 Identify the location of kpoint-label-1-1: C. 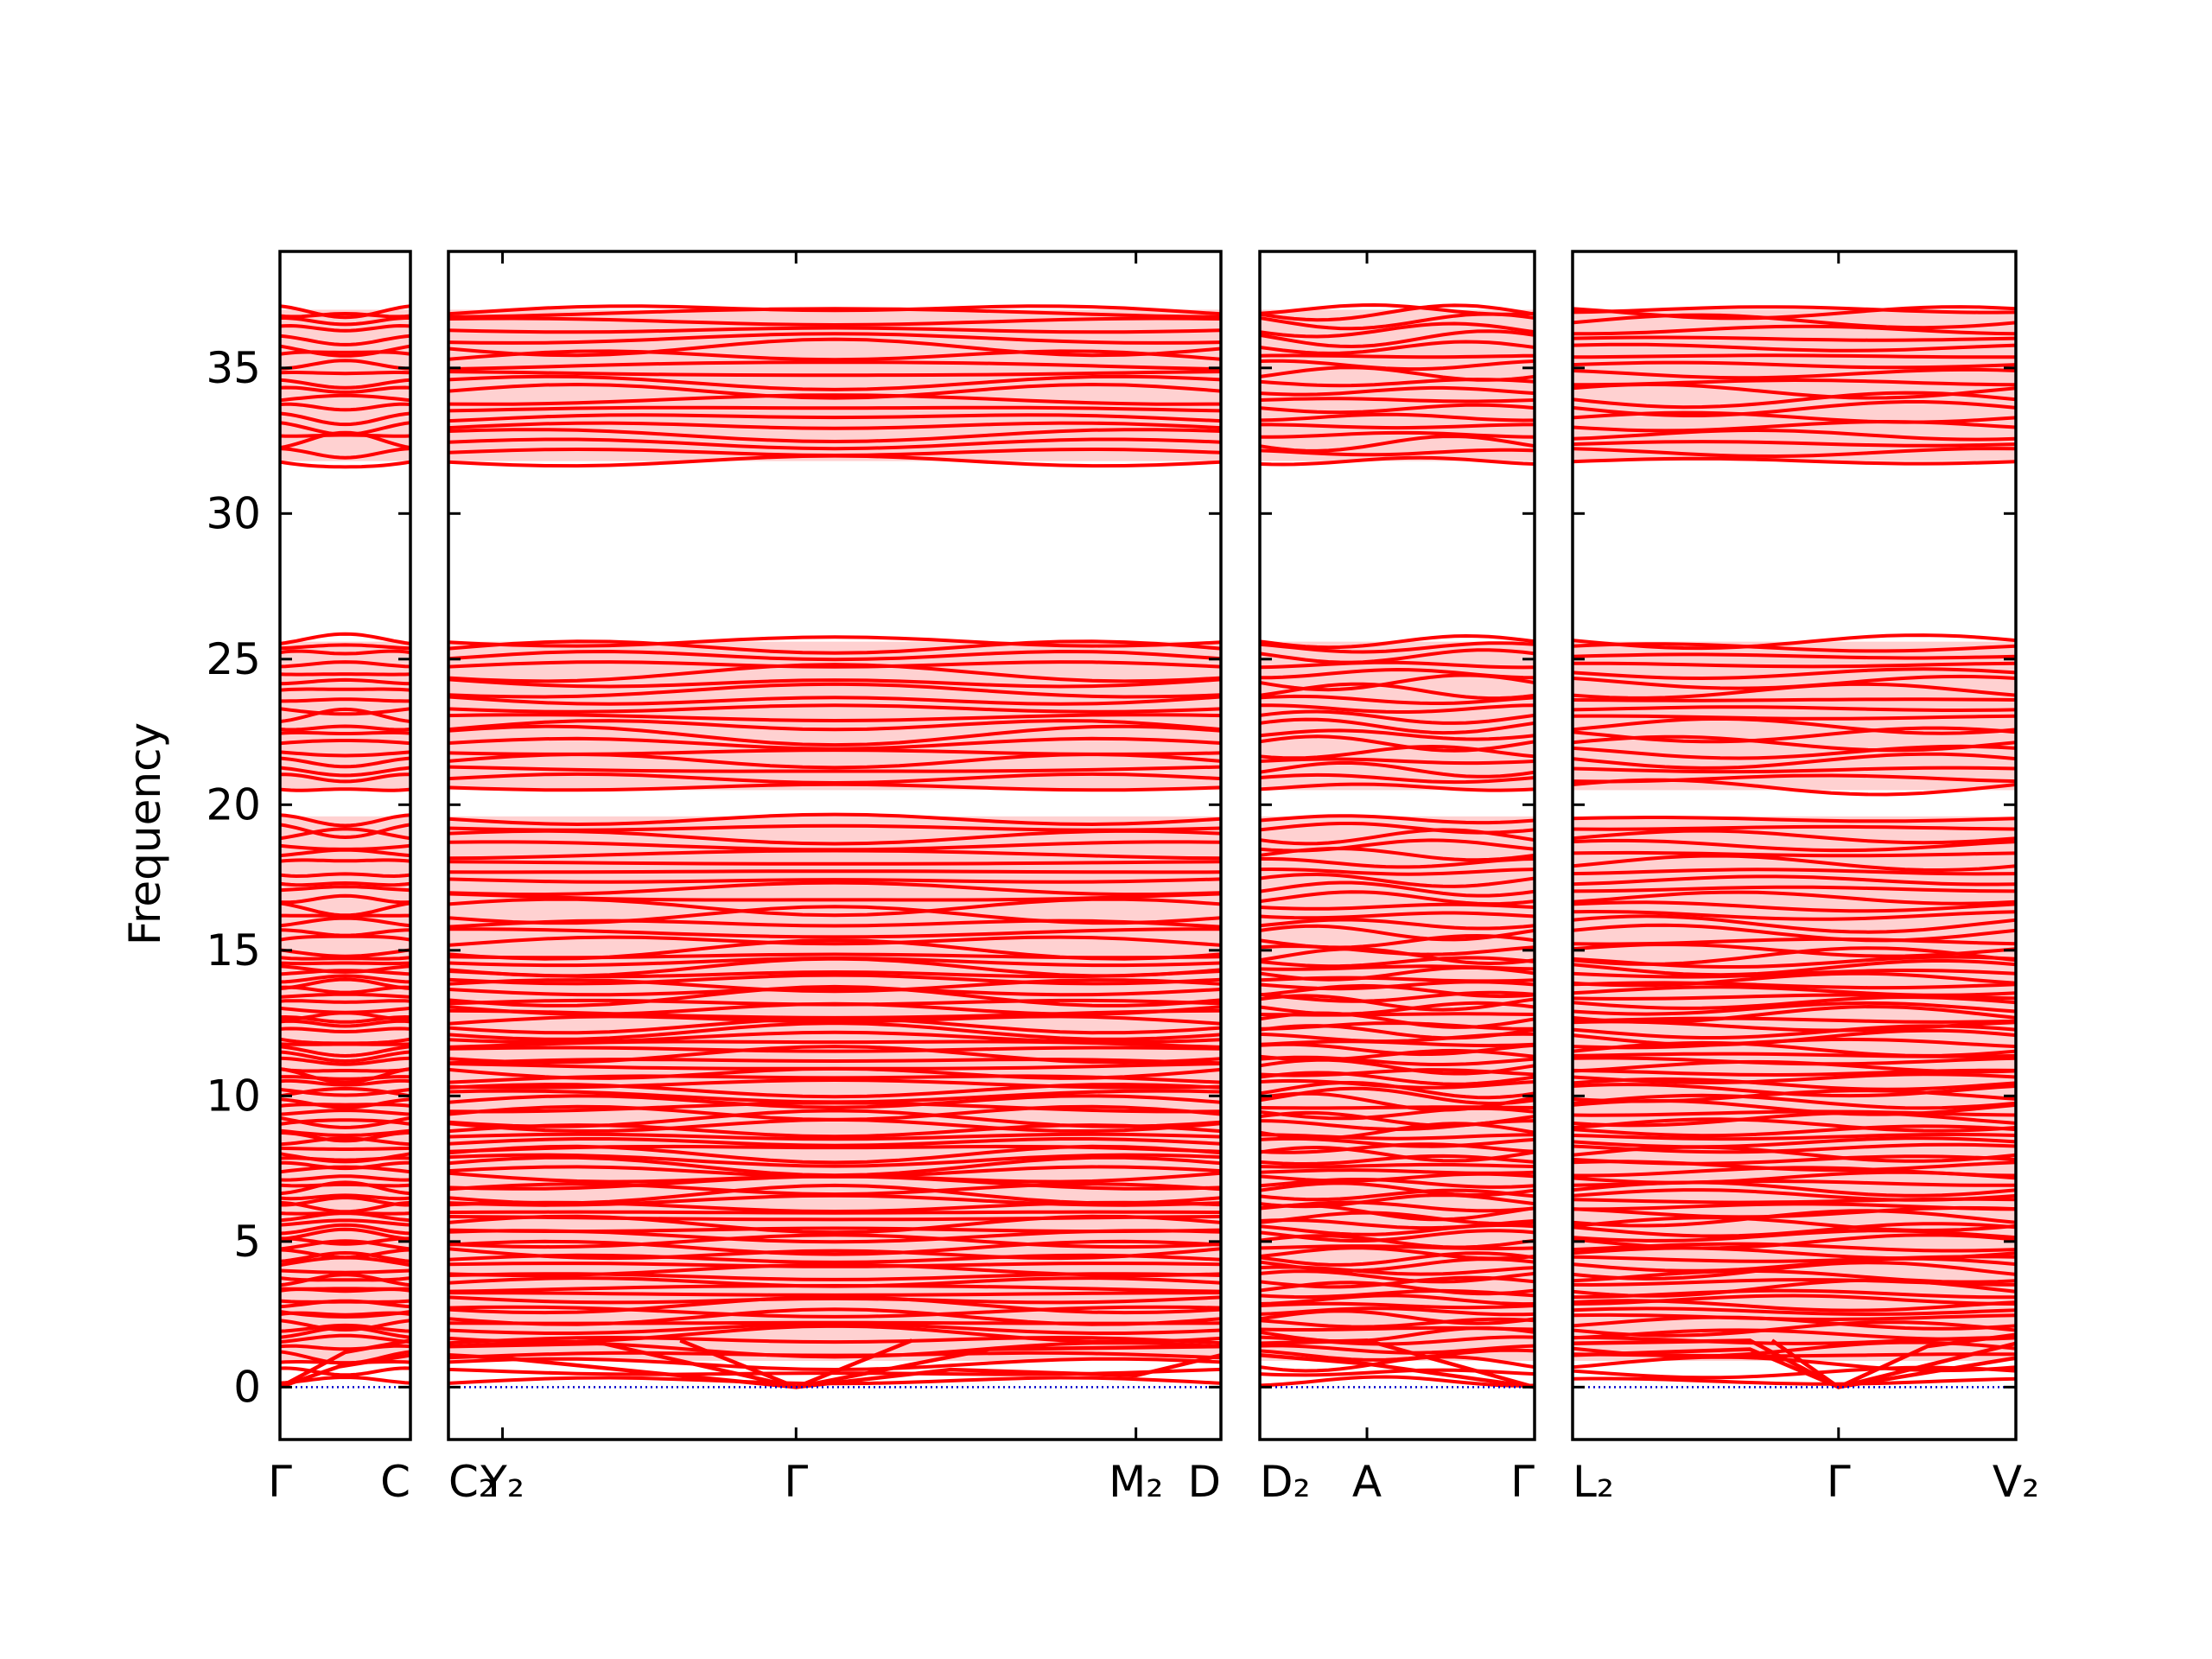
(395, 1482).